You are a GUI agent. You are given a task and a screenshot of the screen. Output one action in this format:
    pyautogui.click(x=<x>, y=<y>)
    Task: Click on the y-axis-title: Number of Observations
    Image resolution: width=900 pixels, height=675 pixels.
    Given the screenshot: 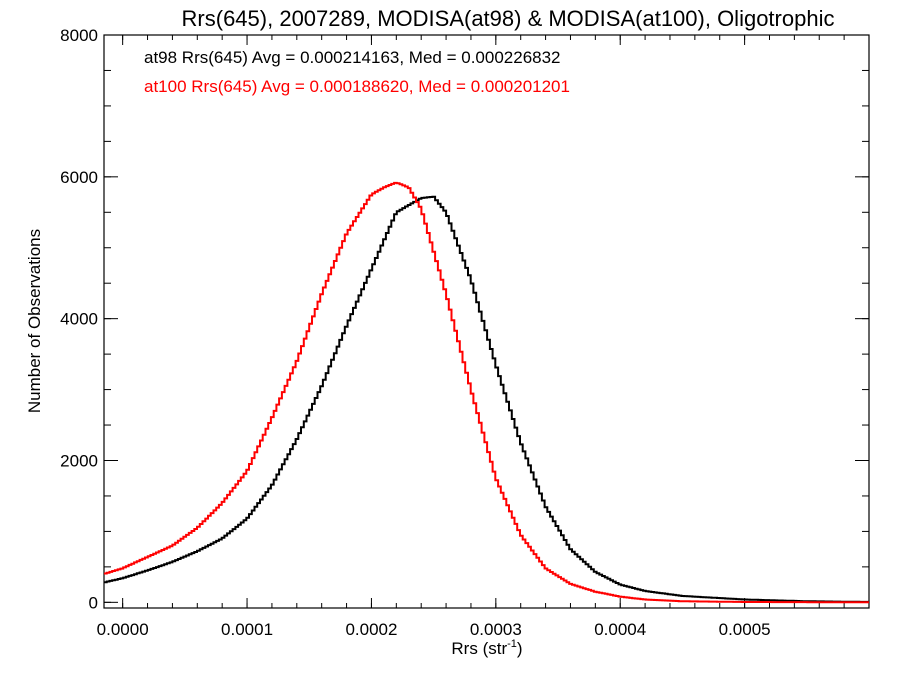 What is the action you would take?
    pyautogui.click(x=34, y=321)
    